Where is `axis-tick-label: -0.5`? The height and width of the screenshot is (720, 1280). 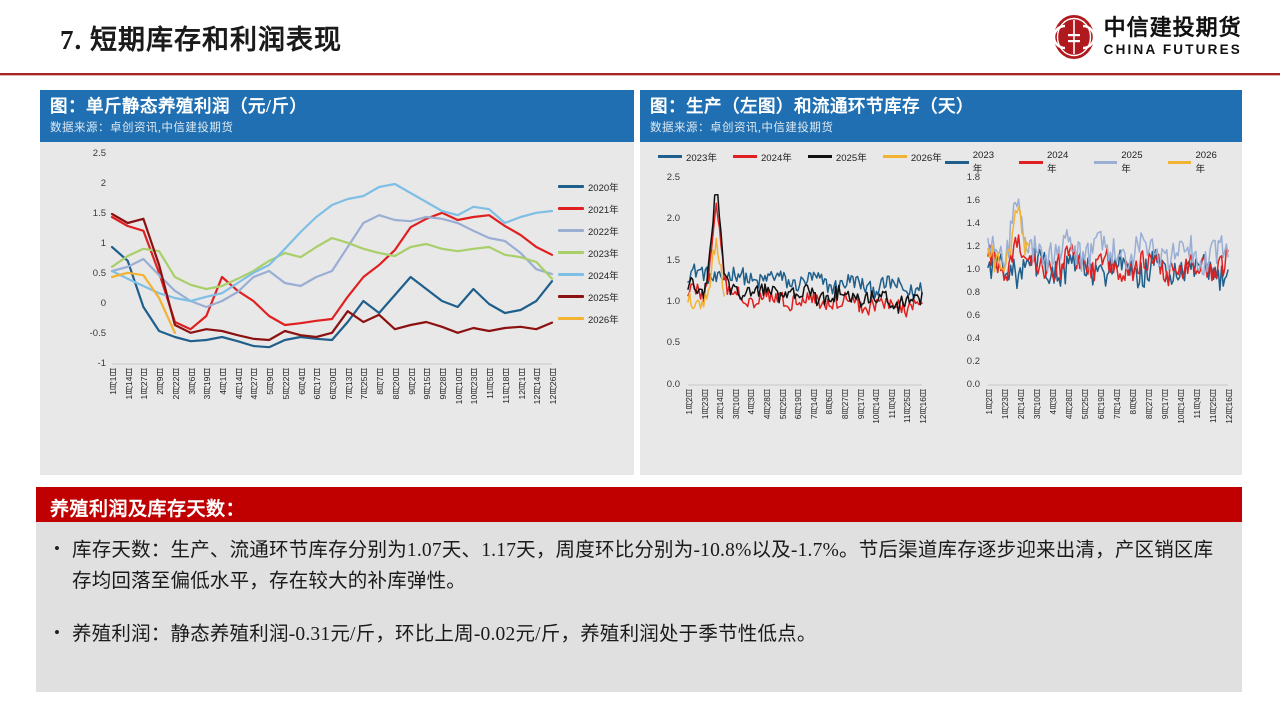 axis-tick-label: -0.5 is located at coordinates (97, 333).